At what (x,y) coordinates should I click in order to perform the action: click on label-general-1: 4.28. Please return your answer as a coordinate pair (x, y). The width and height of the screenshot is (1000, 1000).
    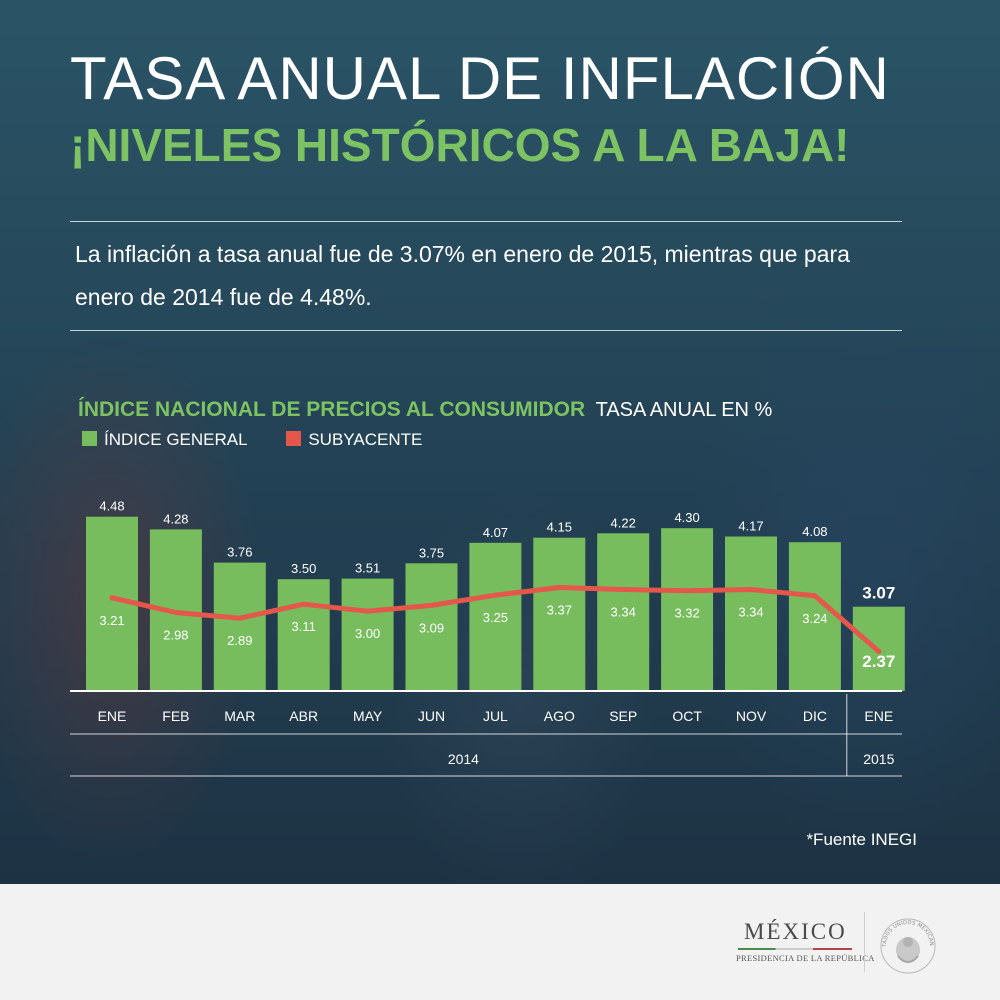
    Looking at the image, I should click on (175, 518).